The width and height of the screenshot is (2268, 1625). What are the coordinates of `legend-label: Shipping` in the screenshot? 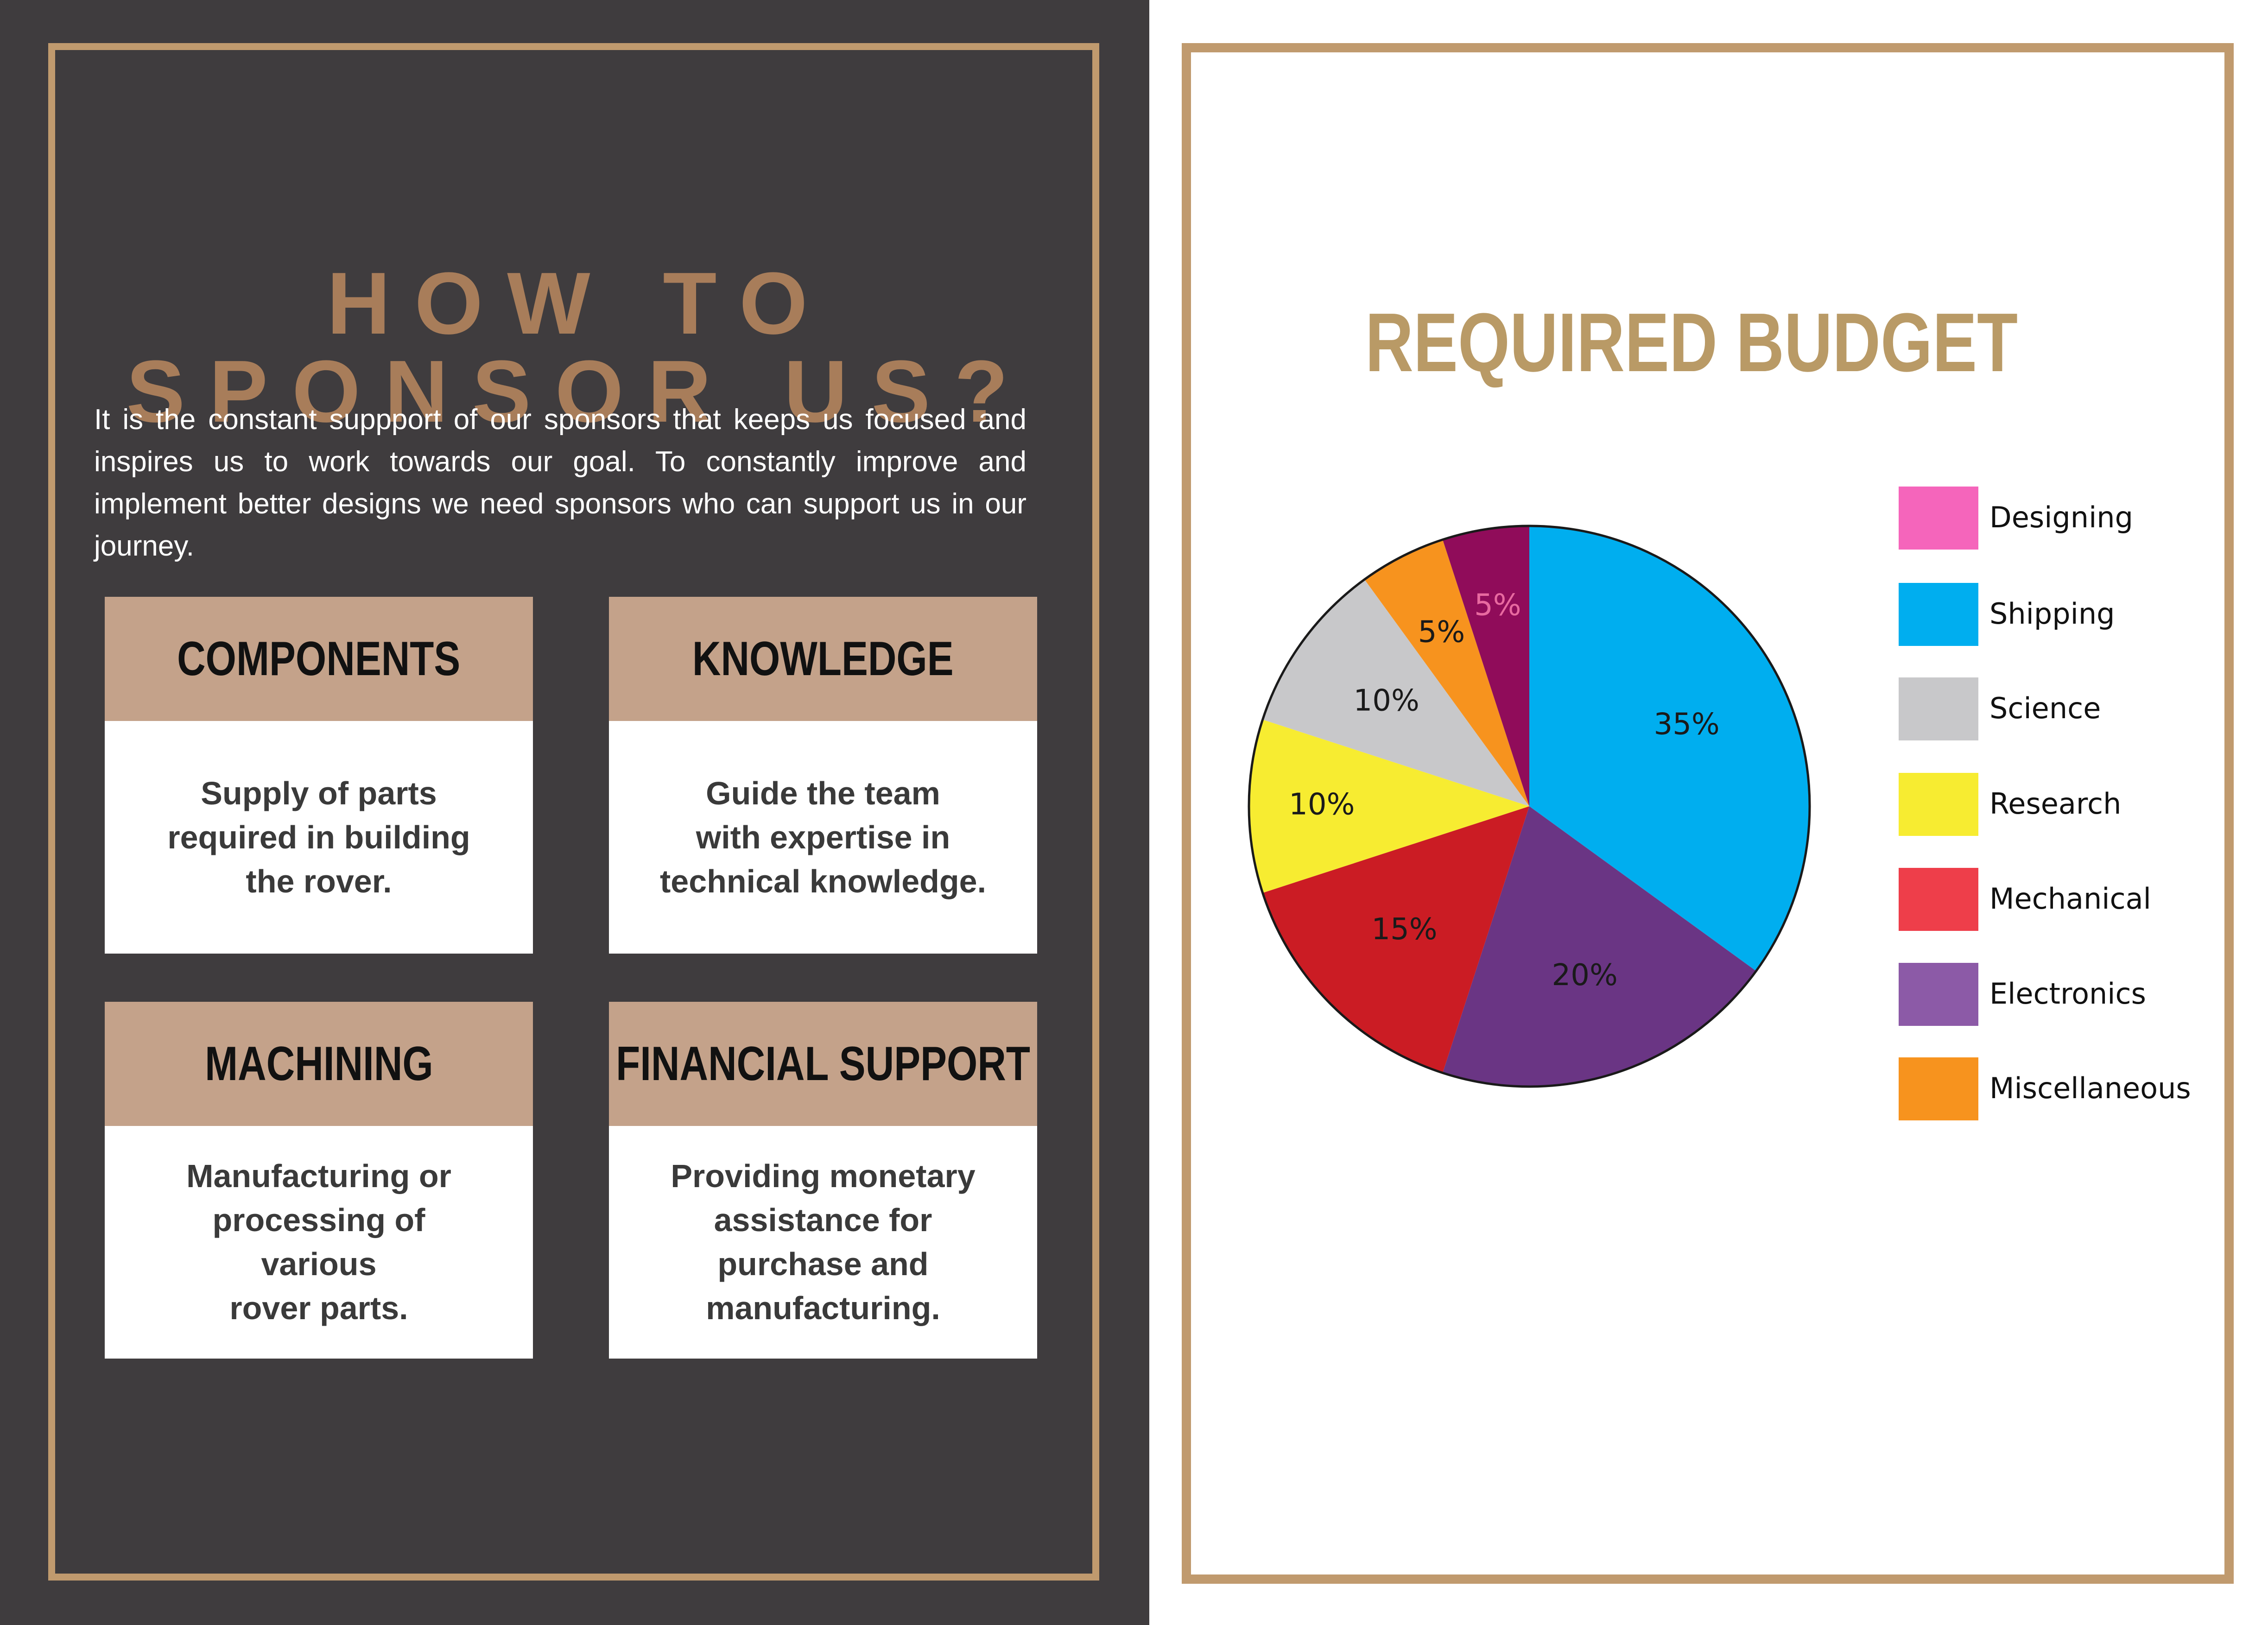 It's located at (2052, 614).